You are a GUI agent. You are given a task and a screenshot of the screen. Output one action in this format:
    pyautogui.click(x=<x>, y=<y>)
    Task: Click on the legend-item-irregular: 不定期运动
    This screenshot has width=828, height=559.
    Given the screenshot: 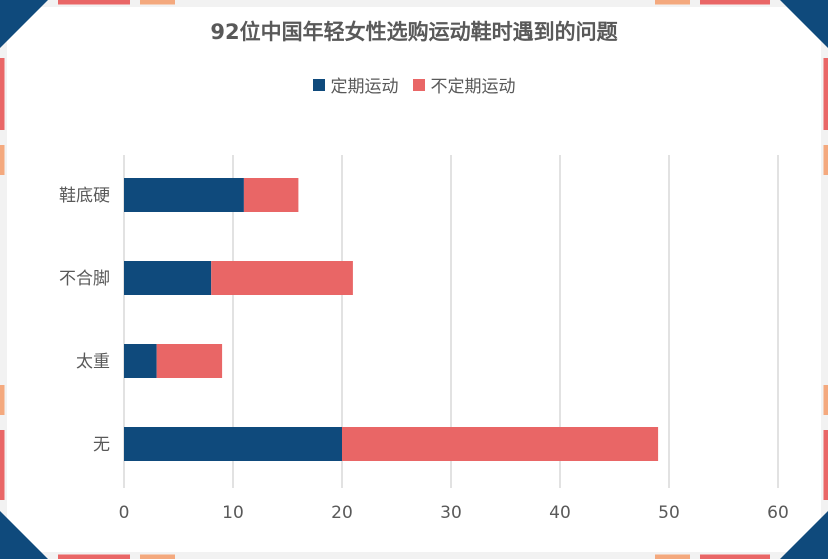 What is the action you would take?
    pyautogui.click(x=464, y=84)
    